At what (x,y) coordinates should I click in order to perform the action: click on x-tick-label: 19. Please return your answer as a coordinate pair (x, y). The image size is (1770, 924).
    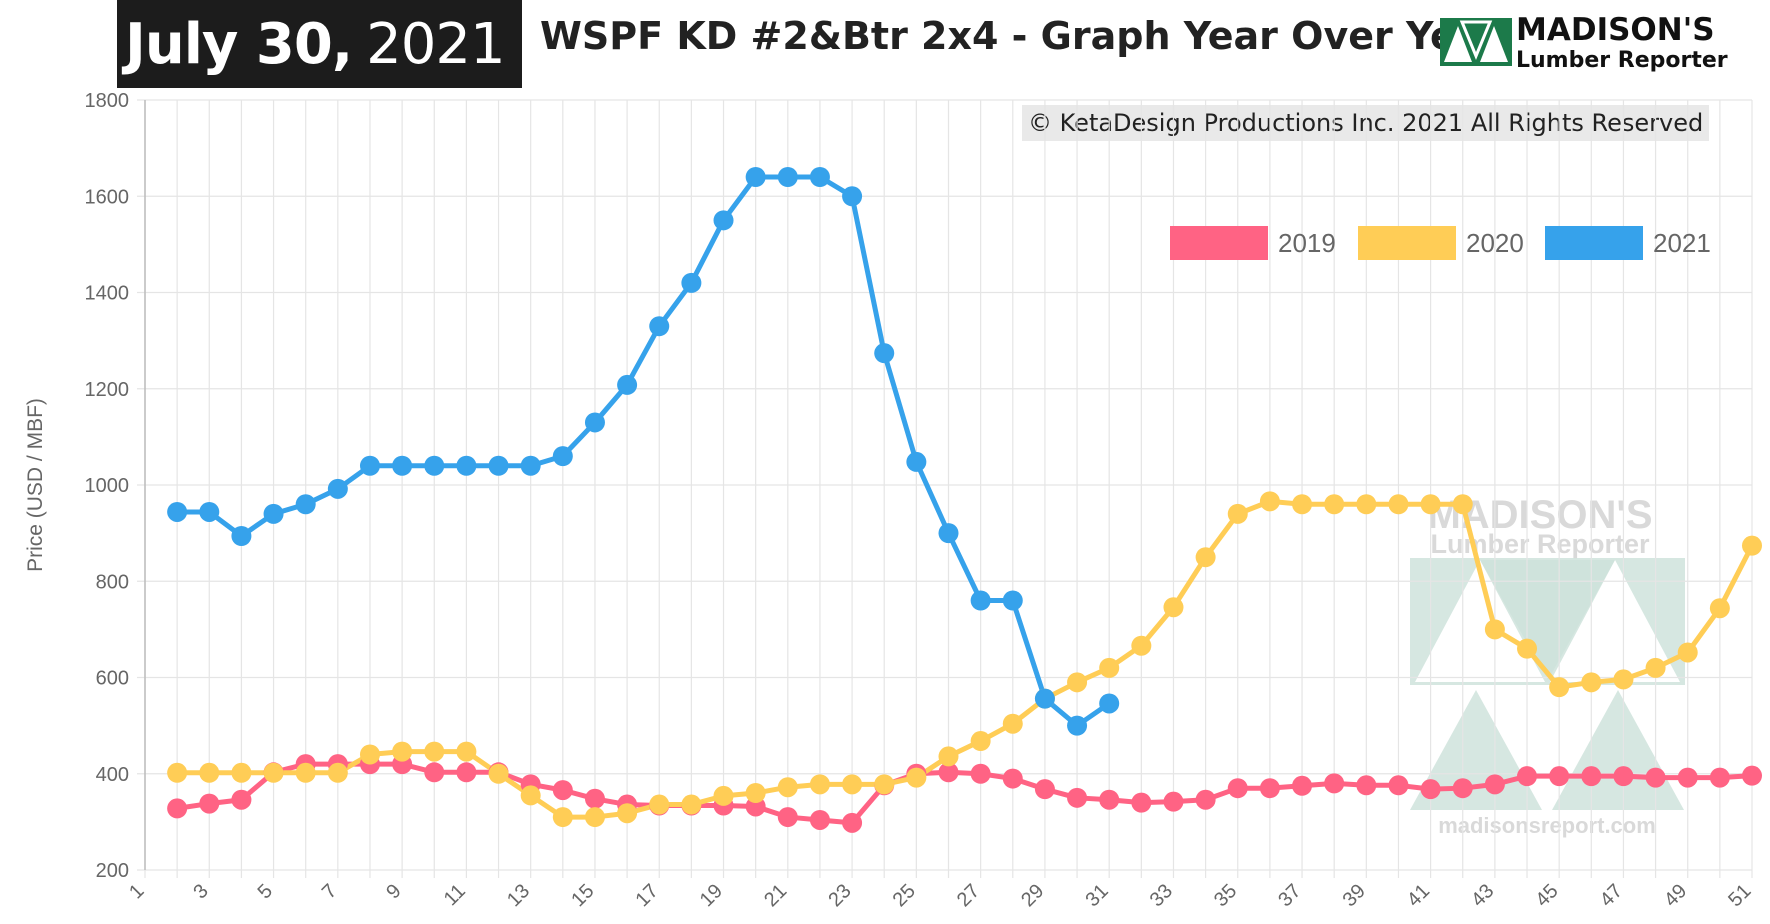
    Looking at the image, I should click on (711, 895).